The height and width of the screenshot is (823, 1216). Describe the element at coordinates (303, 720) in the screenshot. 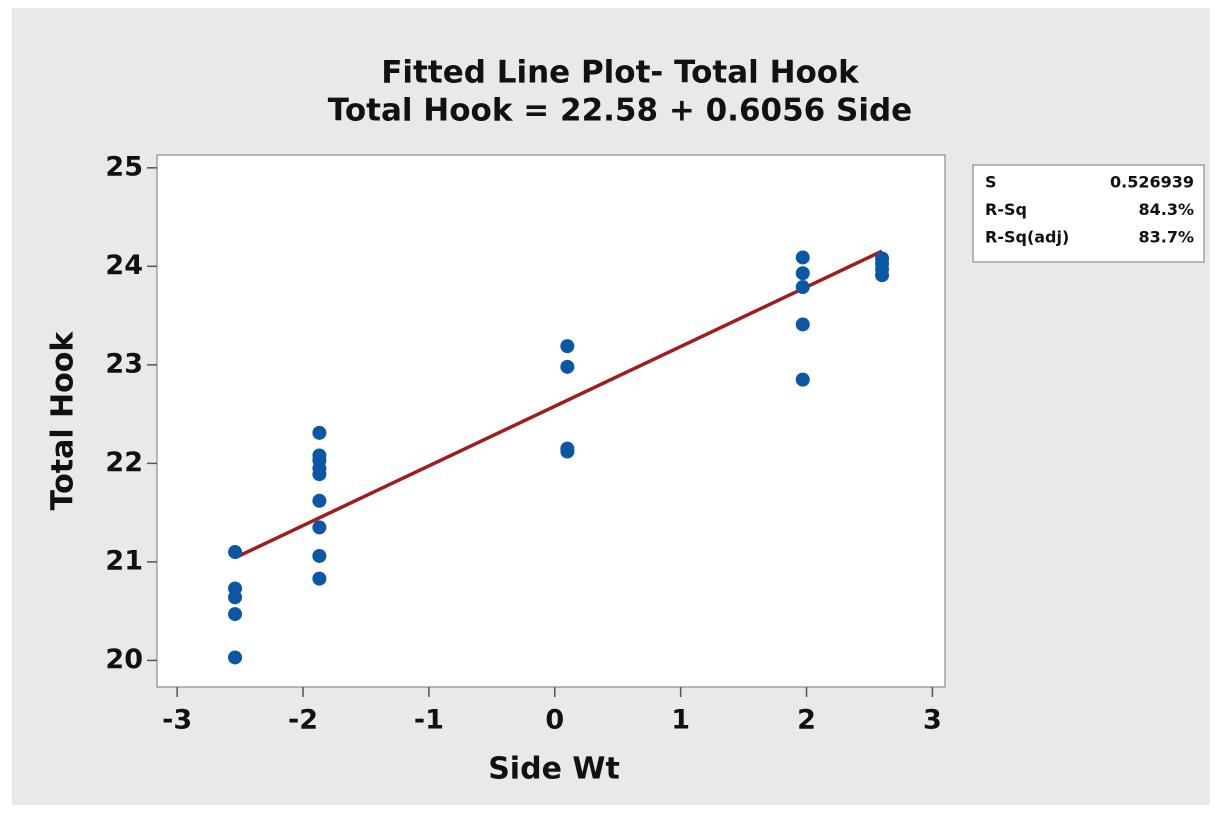

I see `x-tick-label: -2` at that location.